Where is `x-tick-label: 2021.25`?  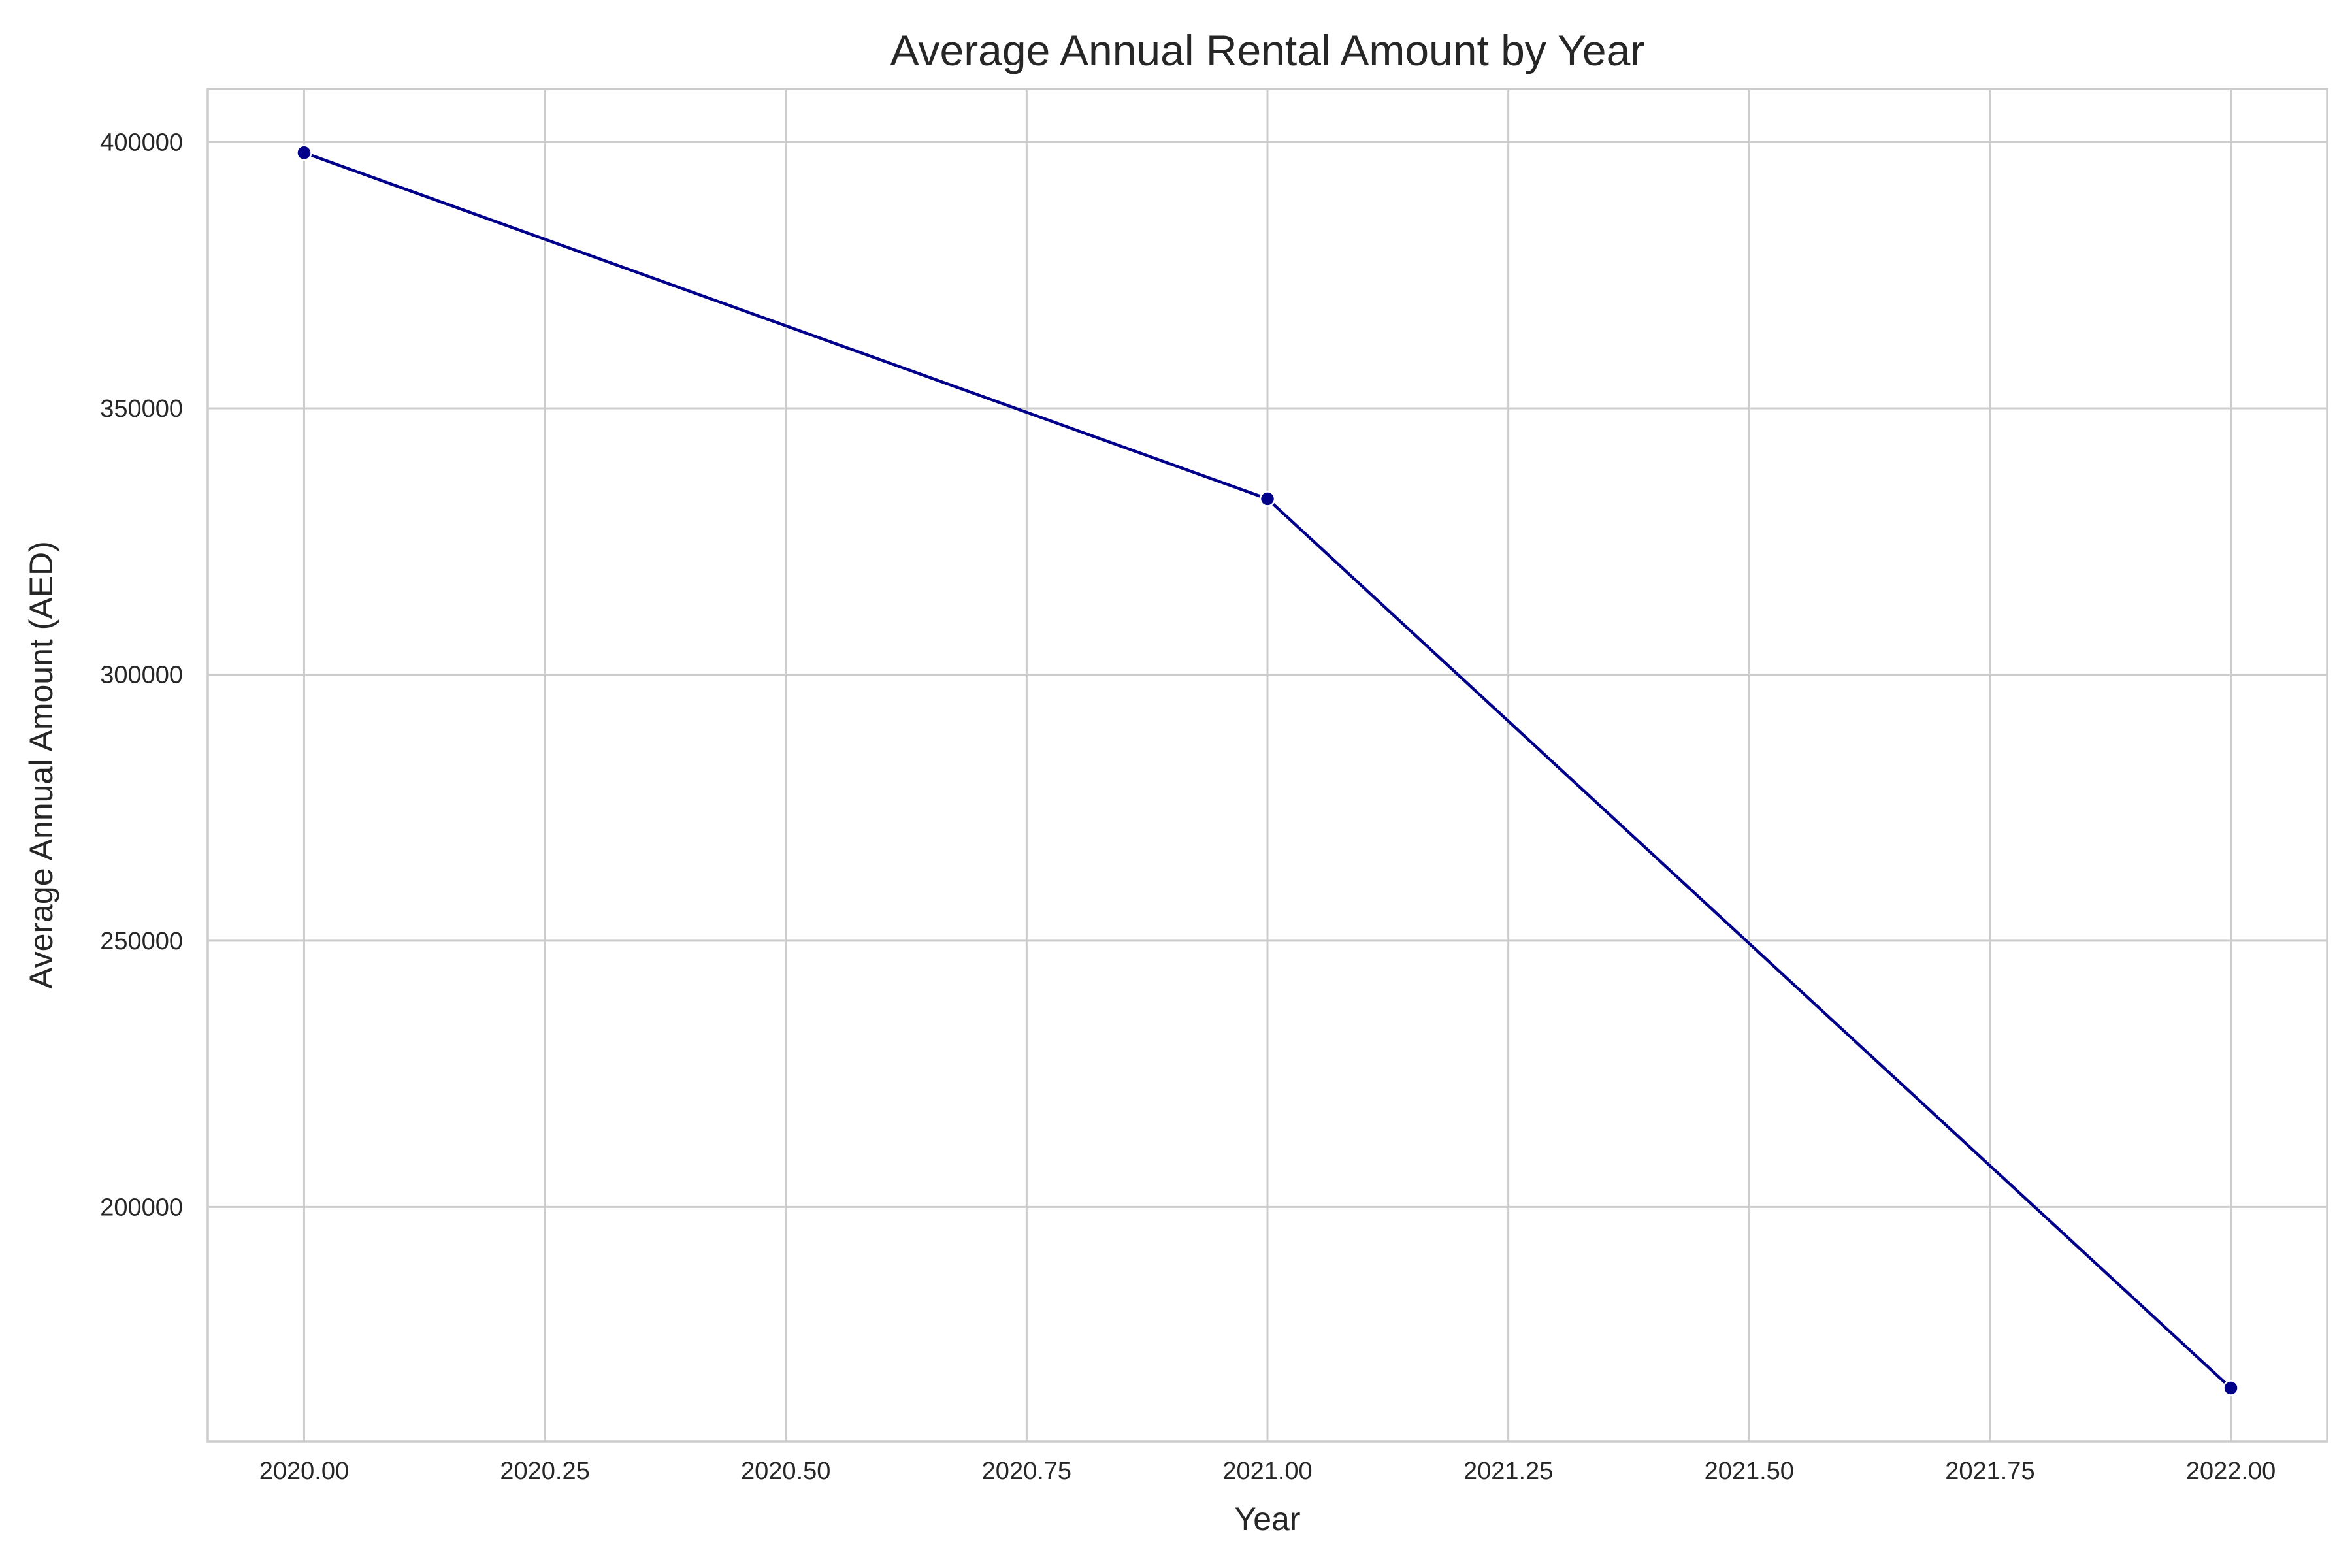 x-tick-label: 2021.25 is located at coordinates (1508, 1471).